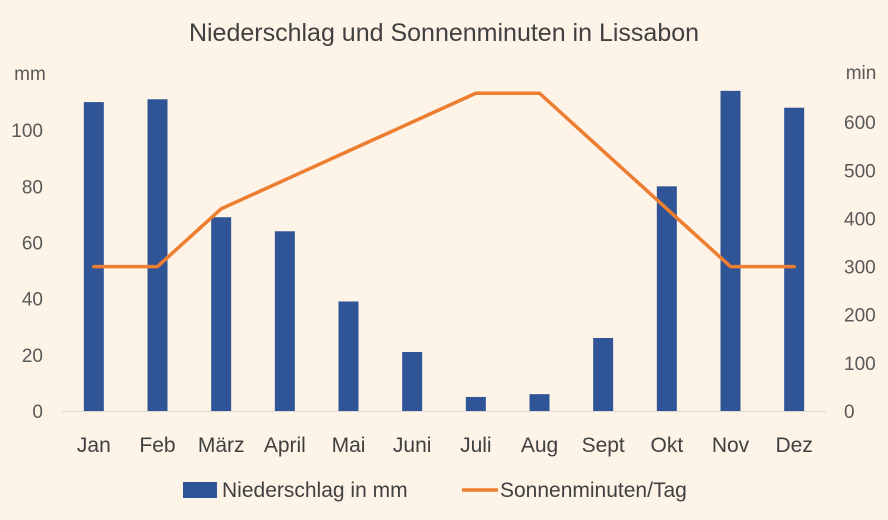 The height and width of the screenshot is (520, 888). I want to click on y-left-tick: 80, so click(32, 187).